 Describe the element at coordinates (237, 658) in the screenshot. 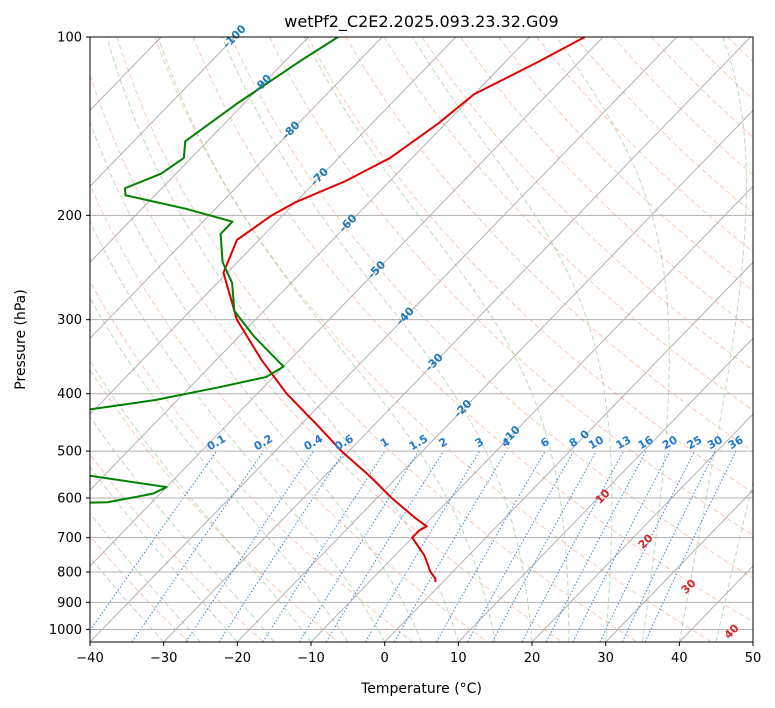

I see `x-tick-label: −20` at that location.